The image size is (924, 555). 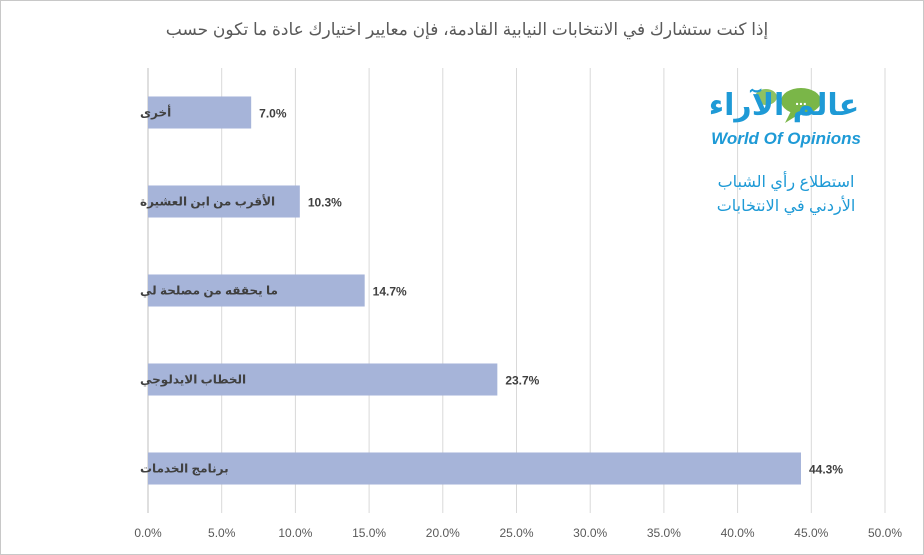 I want to click on x-tick-label: 45.0%, so click(x=811, y=533).